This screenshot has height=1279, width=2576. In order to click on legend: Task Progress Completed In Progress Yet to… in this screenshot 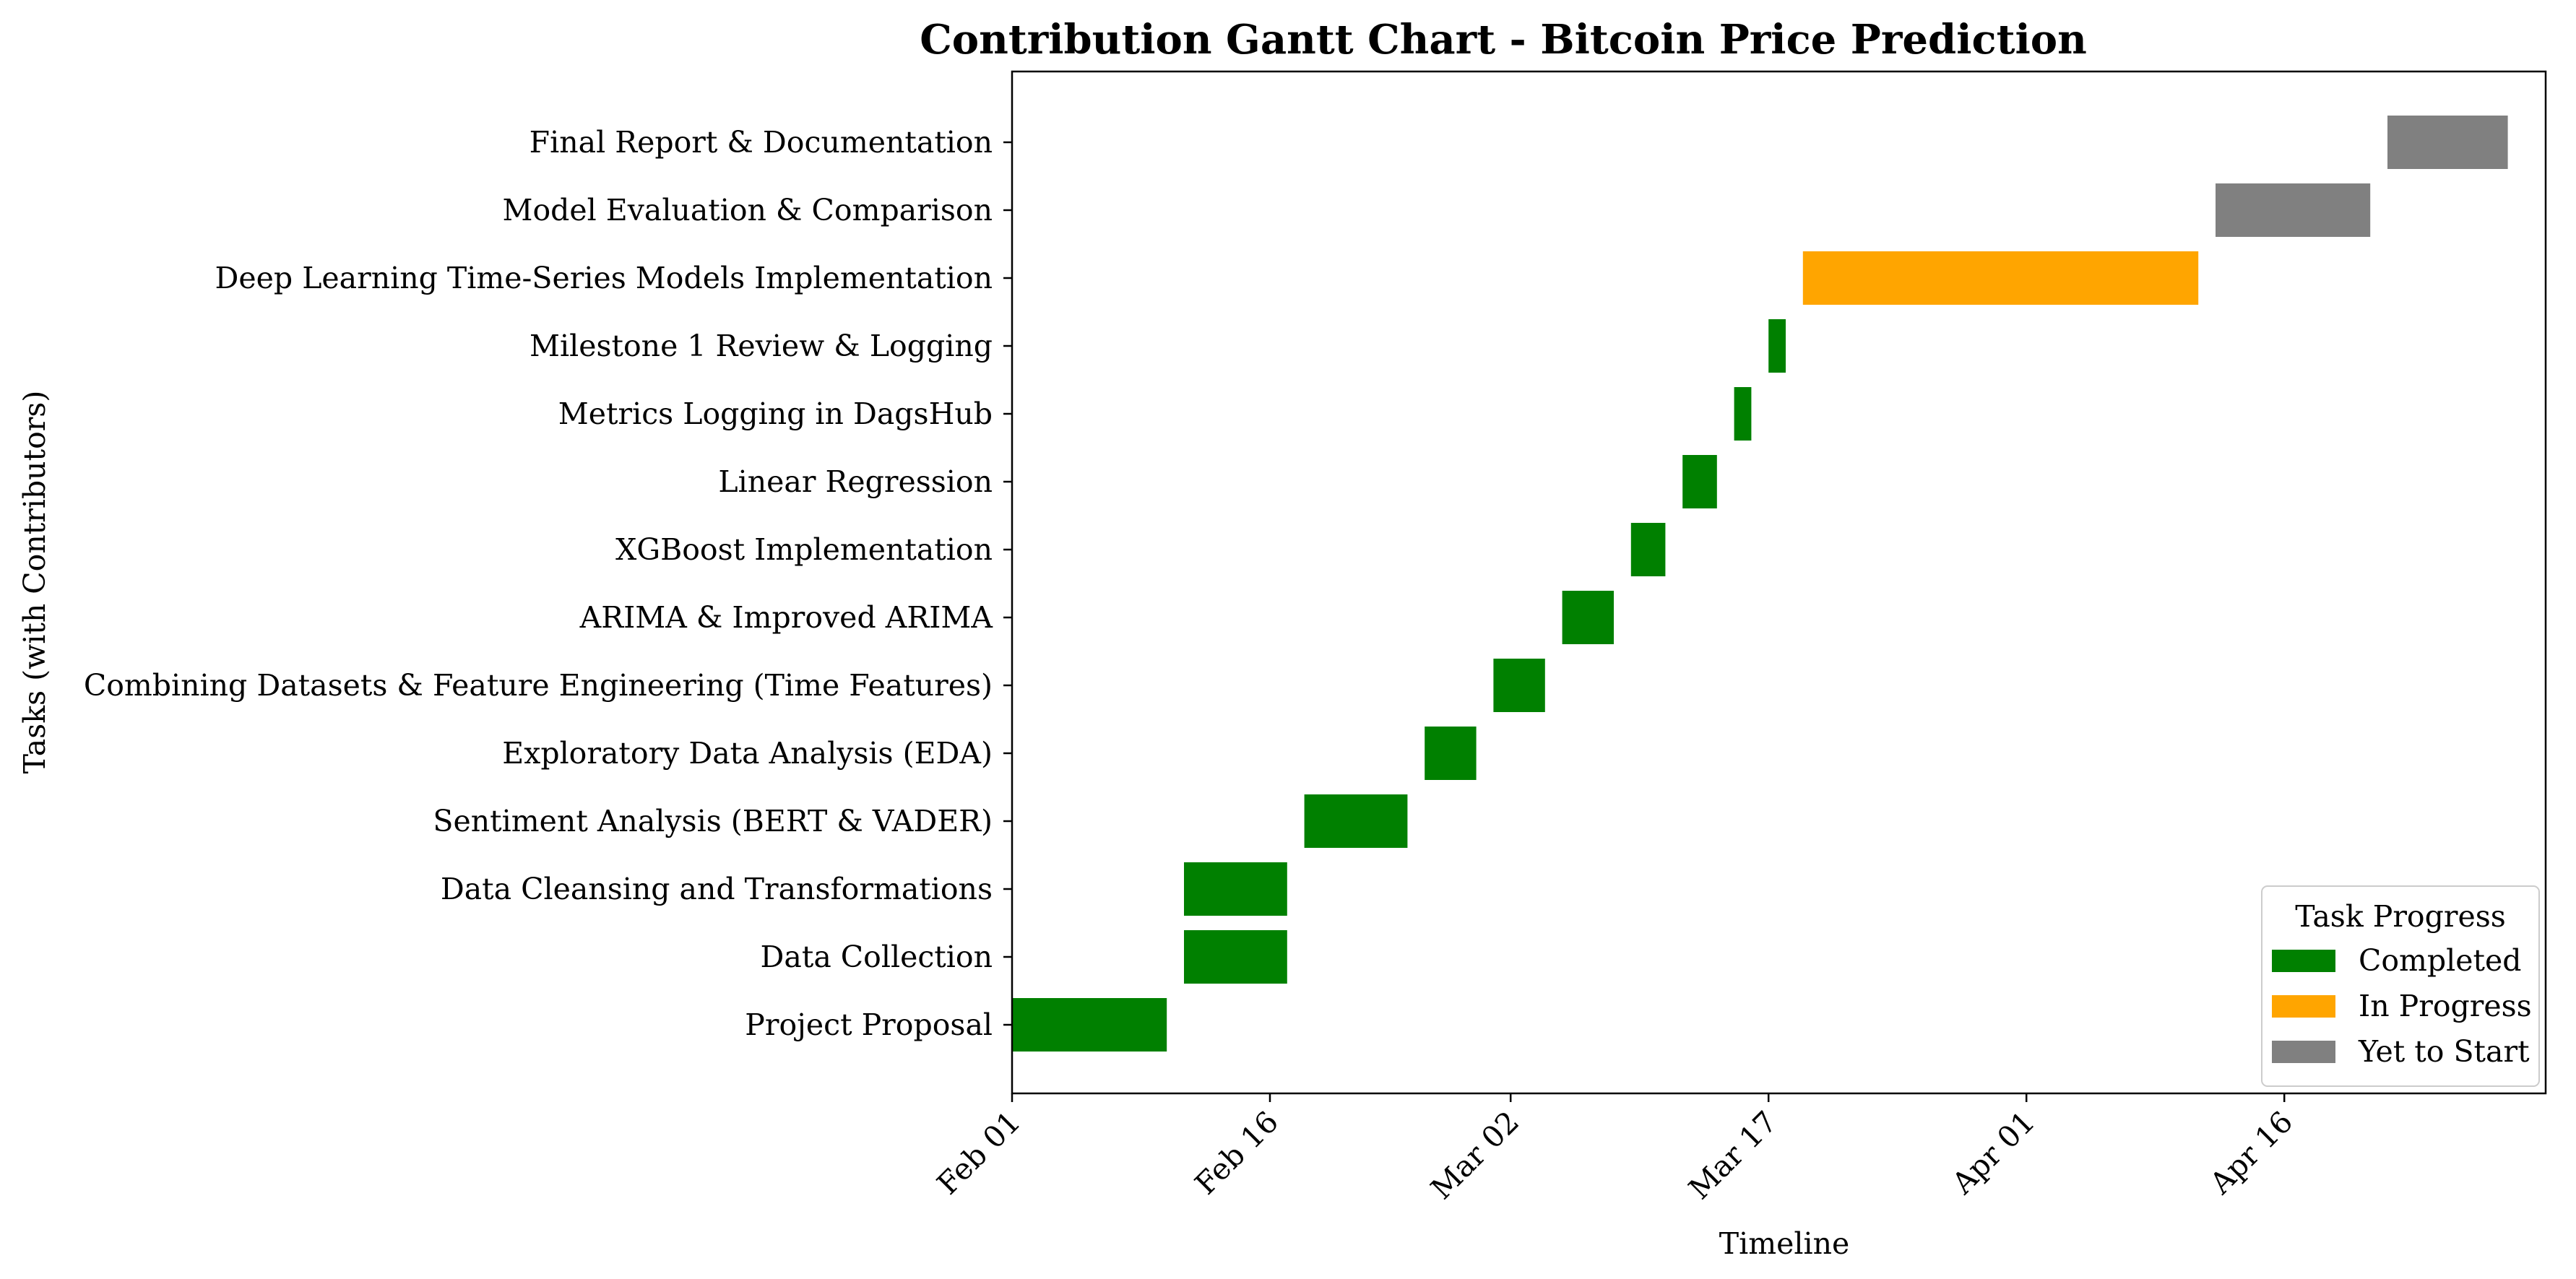, I will do `click(2400, 986)`.